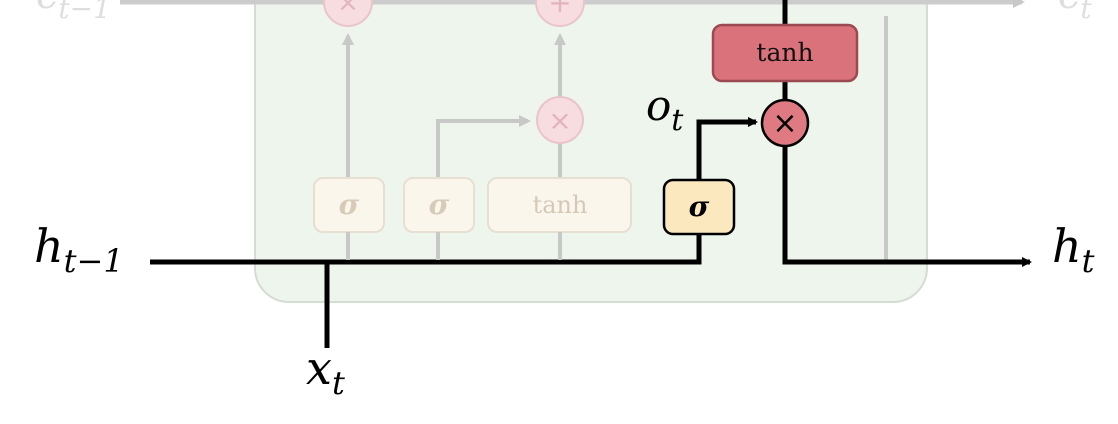 This screenshot has height=424, width=1118. Describe the element at coordinates (348, 9) in the screenshot. I see `forget-multiply-symbol: ×` at that location.